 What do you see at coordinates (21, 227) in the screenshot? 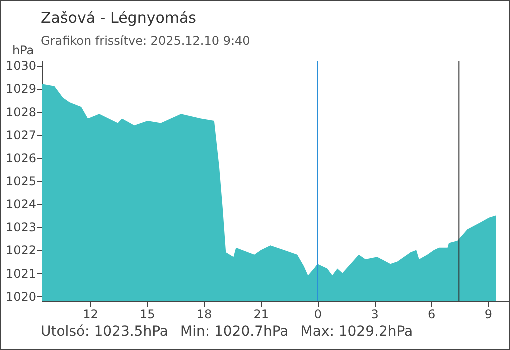
I see `y-tick-label: 1023` at bounding box center [21, 227].